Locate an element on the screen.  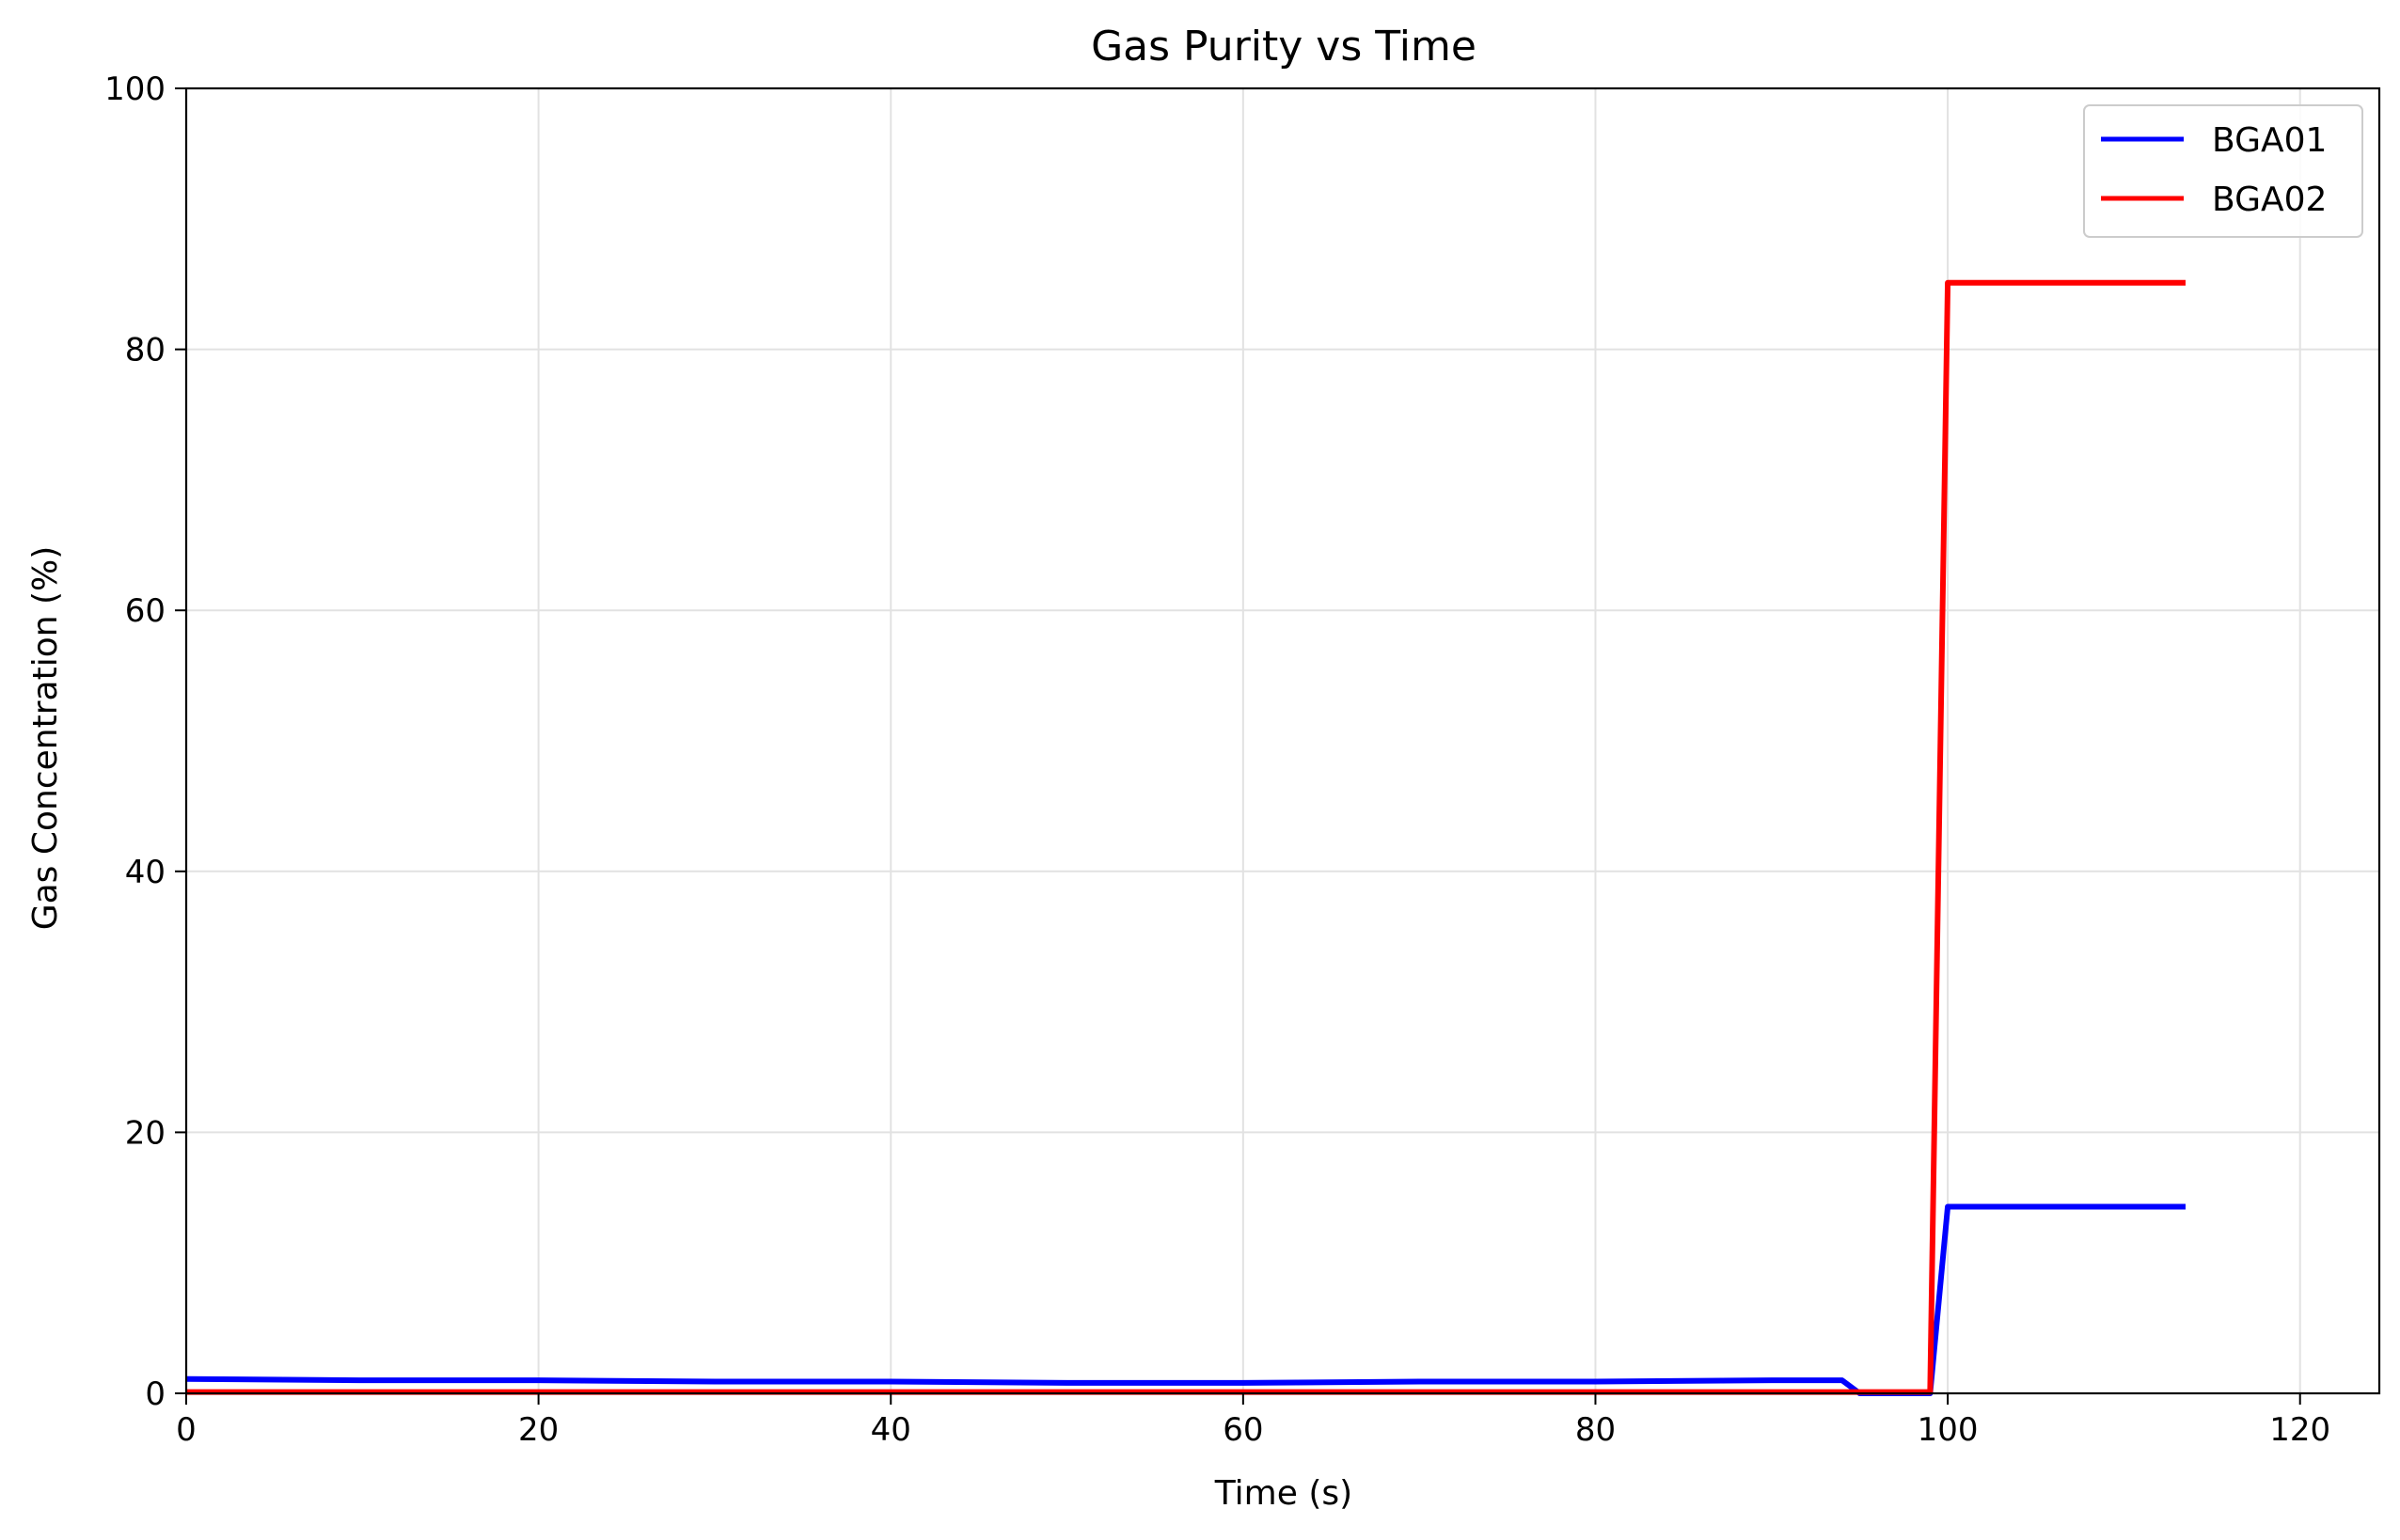
x-tick-label: 60 is located at coordinates (1243, 1430).